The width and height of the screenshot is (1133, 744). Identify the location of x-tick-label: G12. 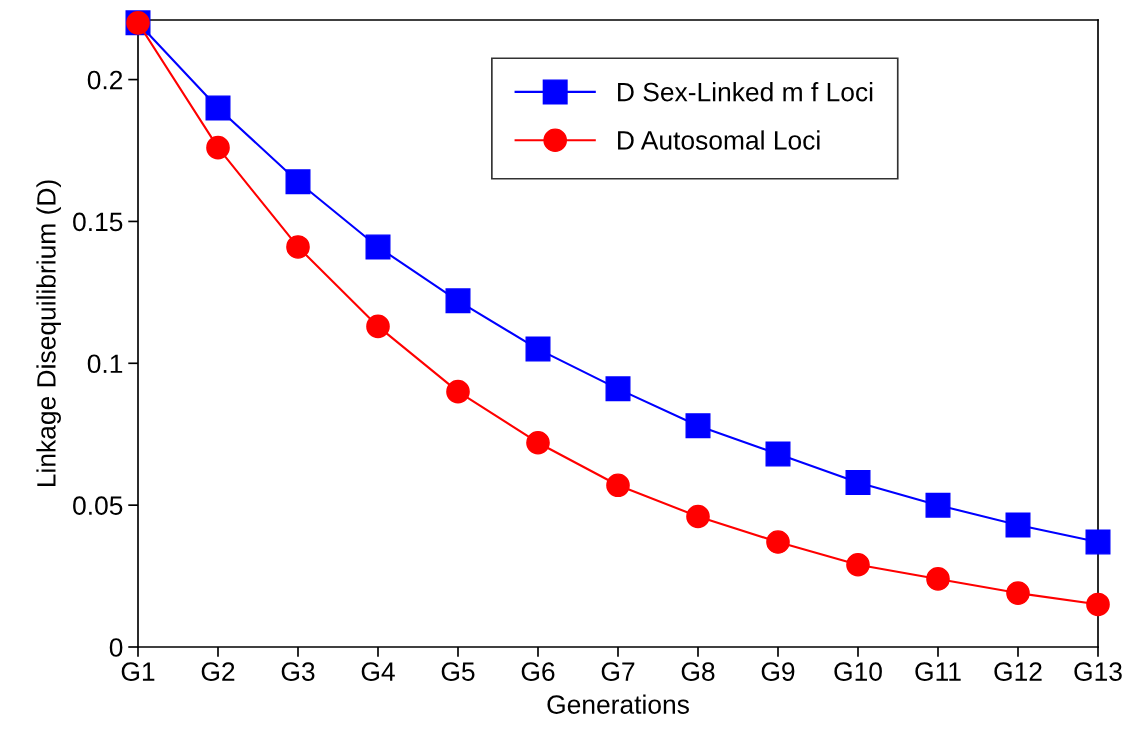
(1018, 671).